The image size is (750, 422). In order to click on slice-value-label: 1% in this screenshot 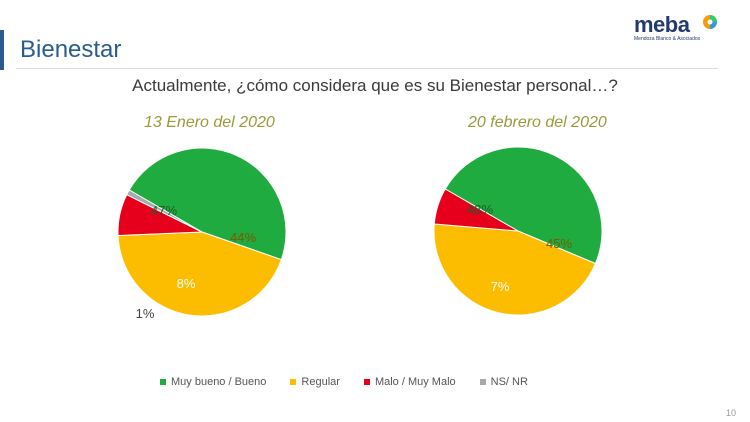, I will do `click(145, 313)`.